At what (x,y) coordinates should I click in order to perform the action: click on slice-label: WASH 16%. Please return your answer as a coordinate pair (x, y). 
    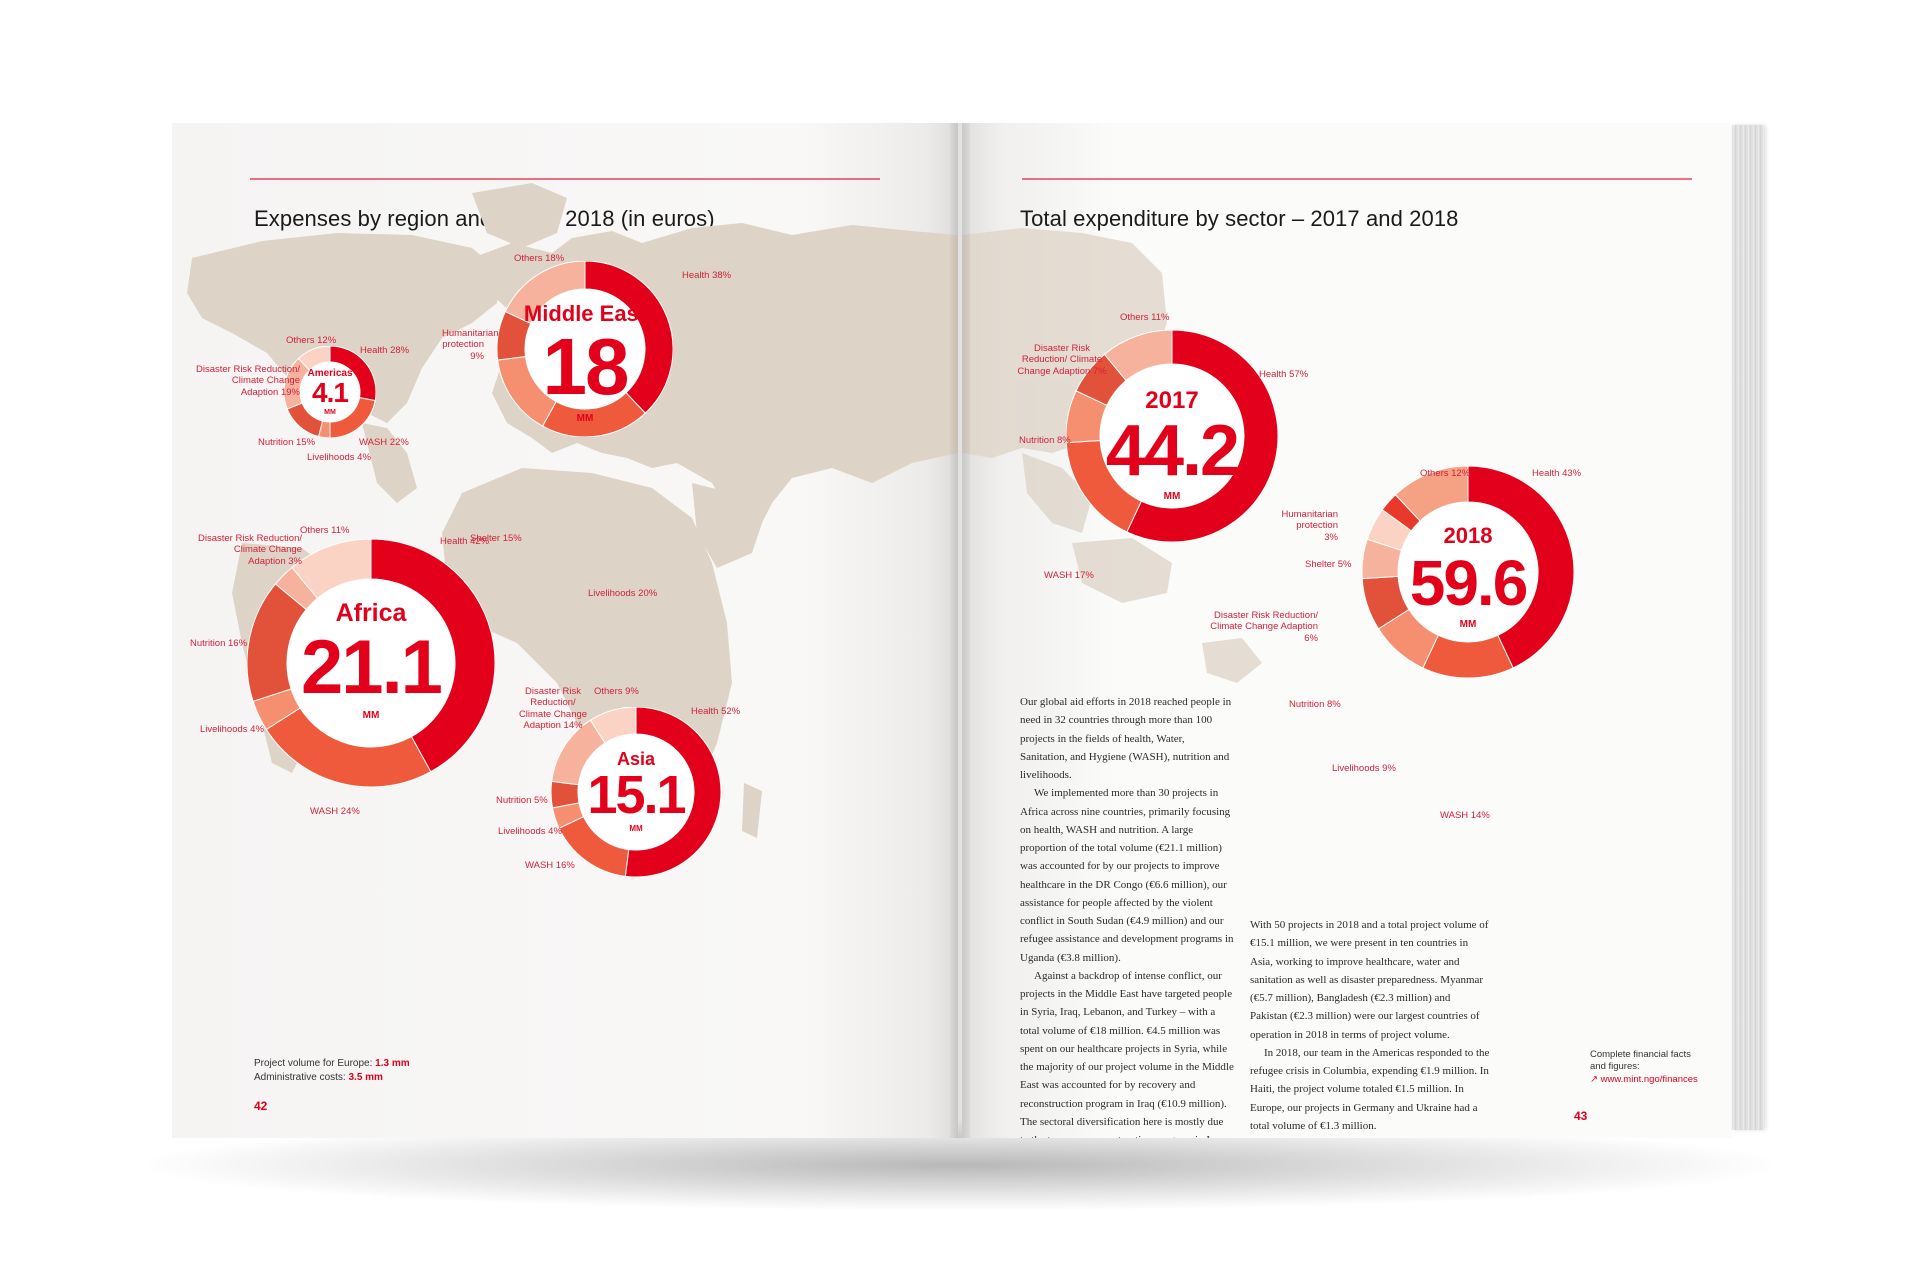
    Looking at the image, I should click on (550, 865).